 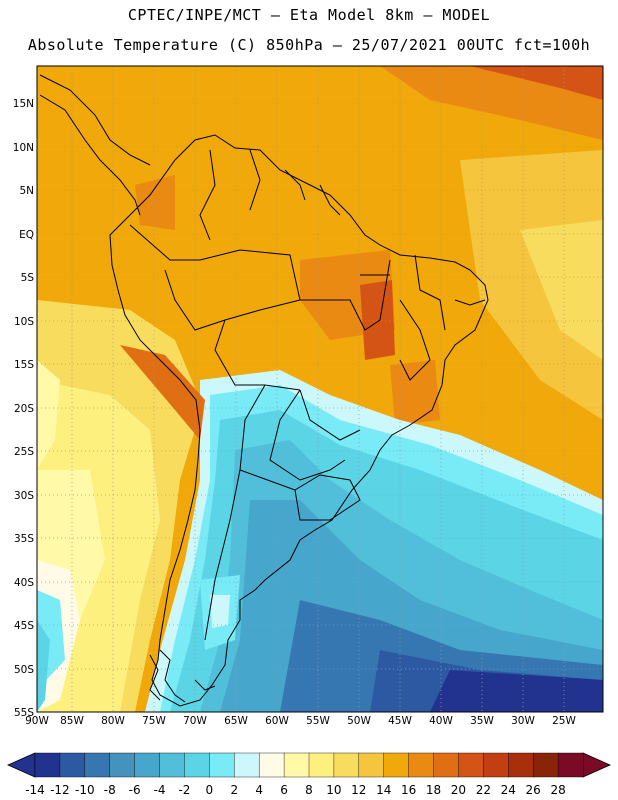 I want to click on patagonia-islands, so click(x=182, y=676).